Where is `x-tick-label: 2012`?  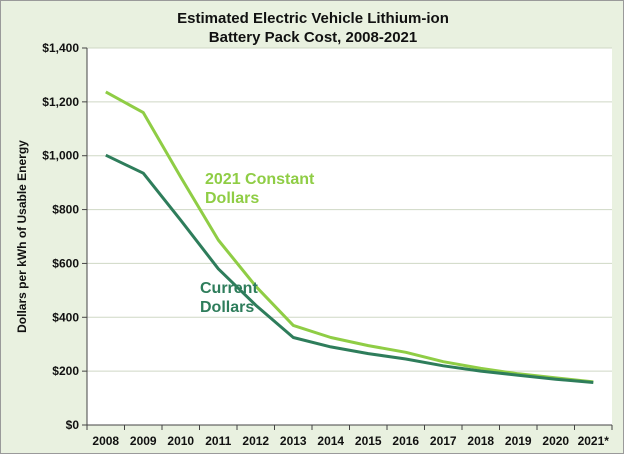
x-tick-label: 2012 is located at coordinates (255, 441).